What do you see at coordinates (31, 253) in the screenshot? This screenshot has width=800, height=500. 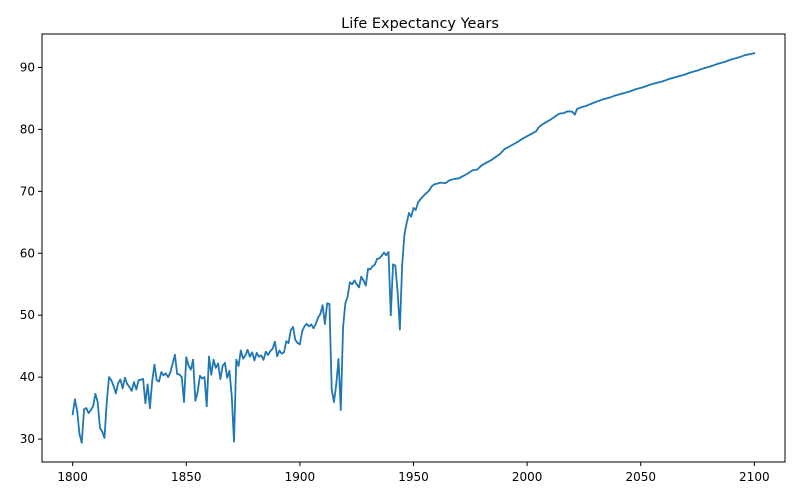 I see `y-axis: 30 40 50 60 70 80 90` at bounding box center [31, 253].